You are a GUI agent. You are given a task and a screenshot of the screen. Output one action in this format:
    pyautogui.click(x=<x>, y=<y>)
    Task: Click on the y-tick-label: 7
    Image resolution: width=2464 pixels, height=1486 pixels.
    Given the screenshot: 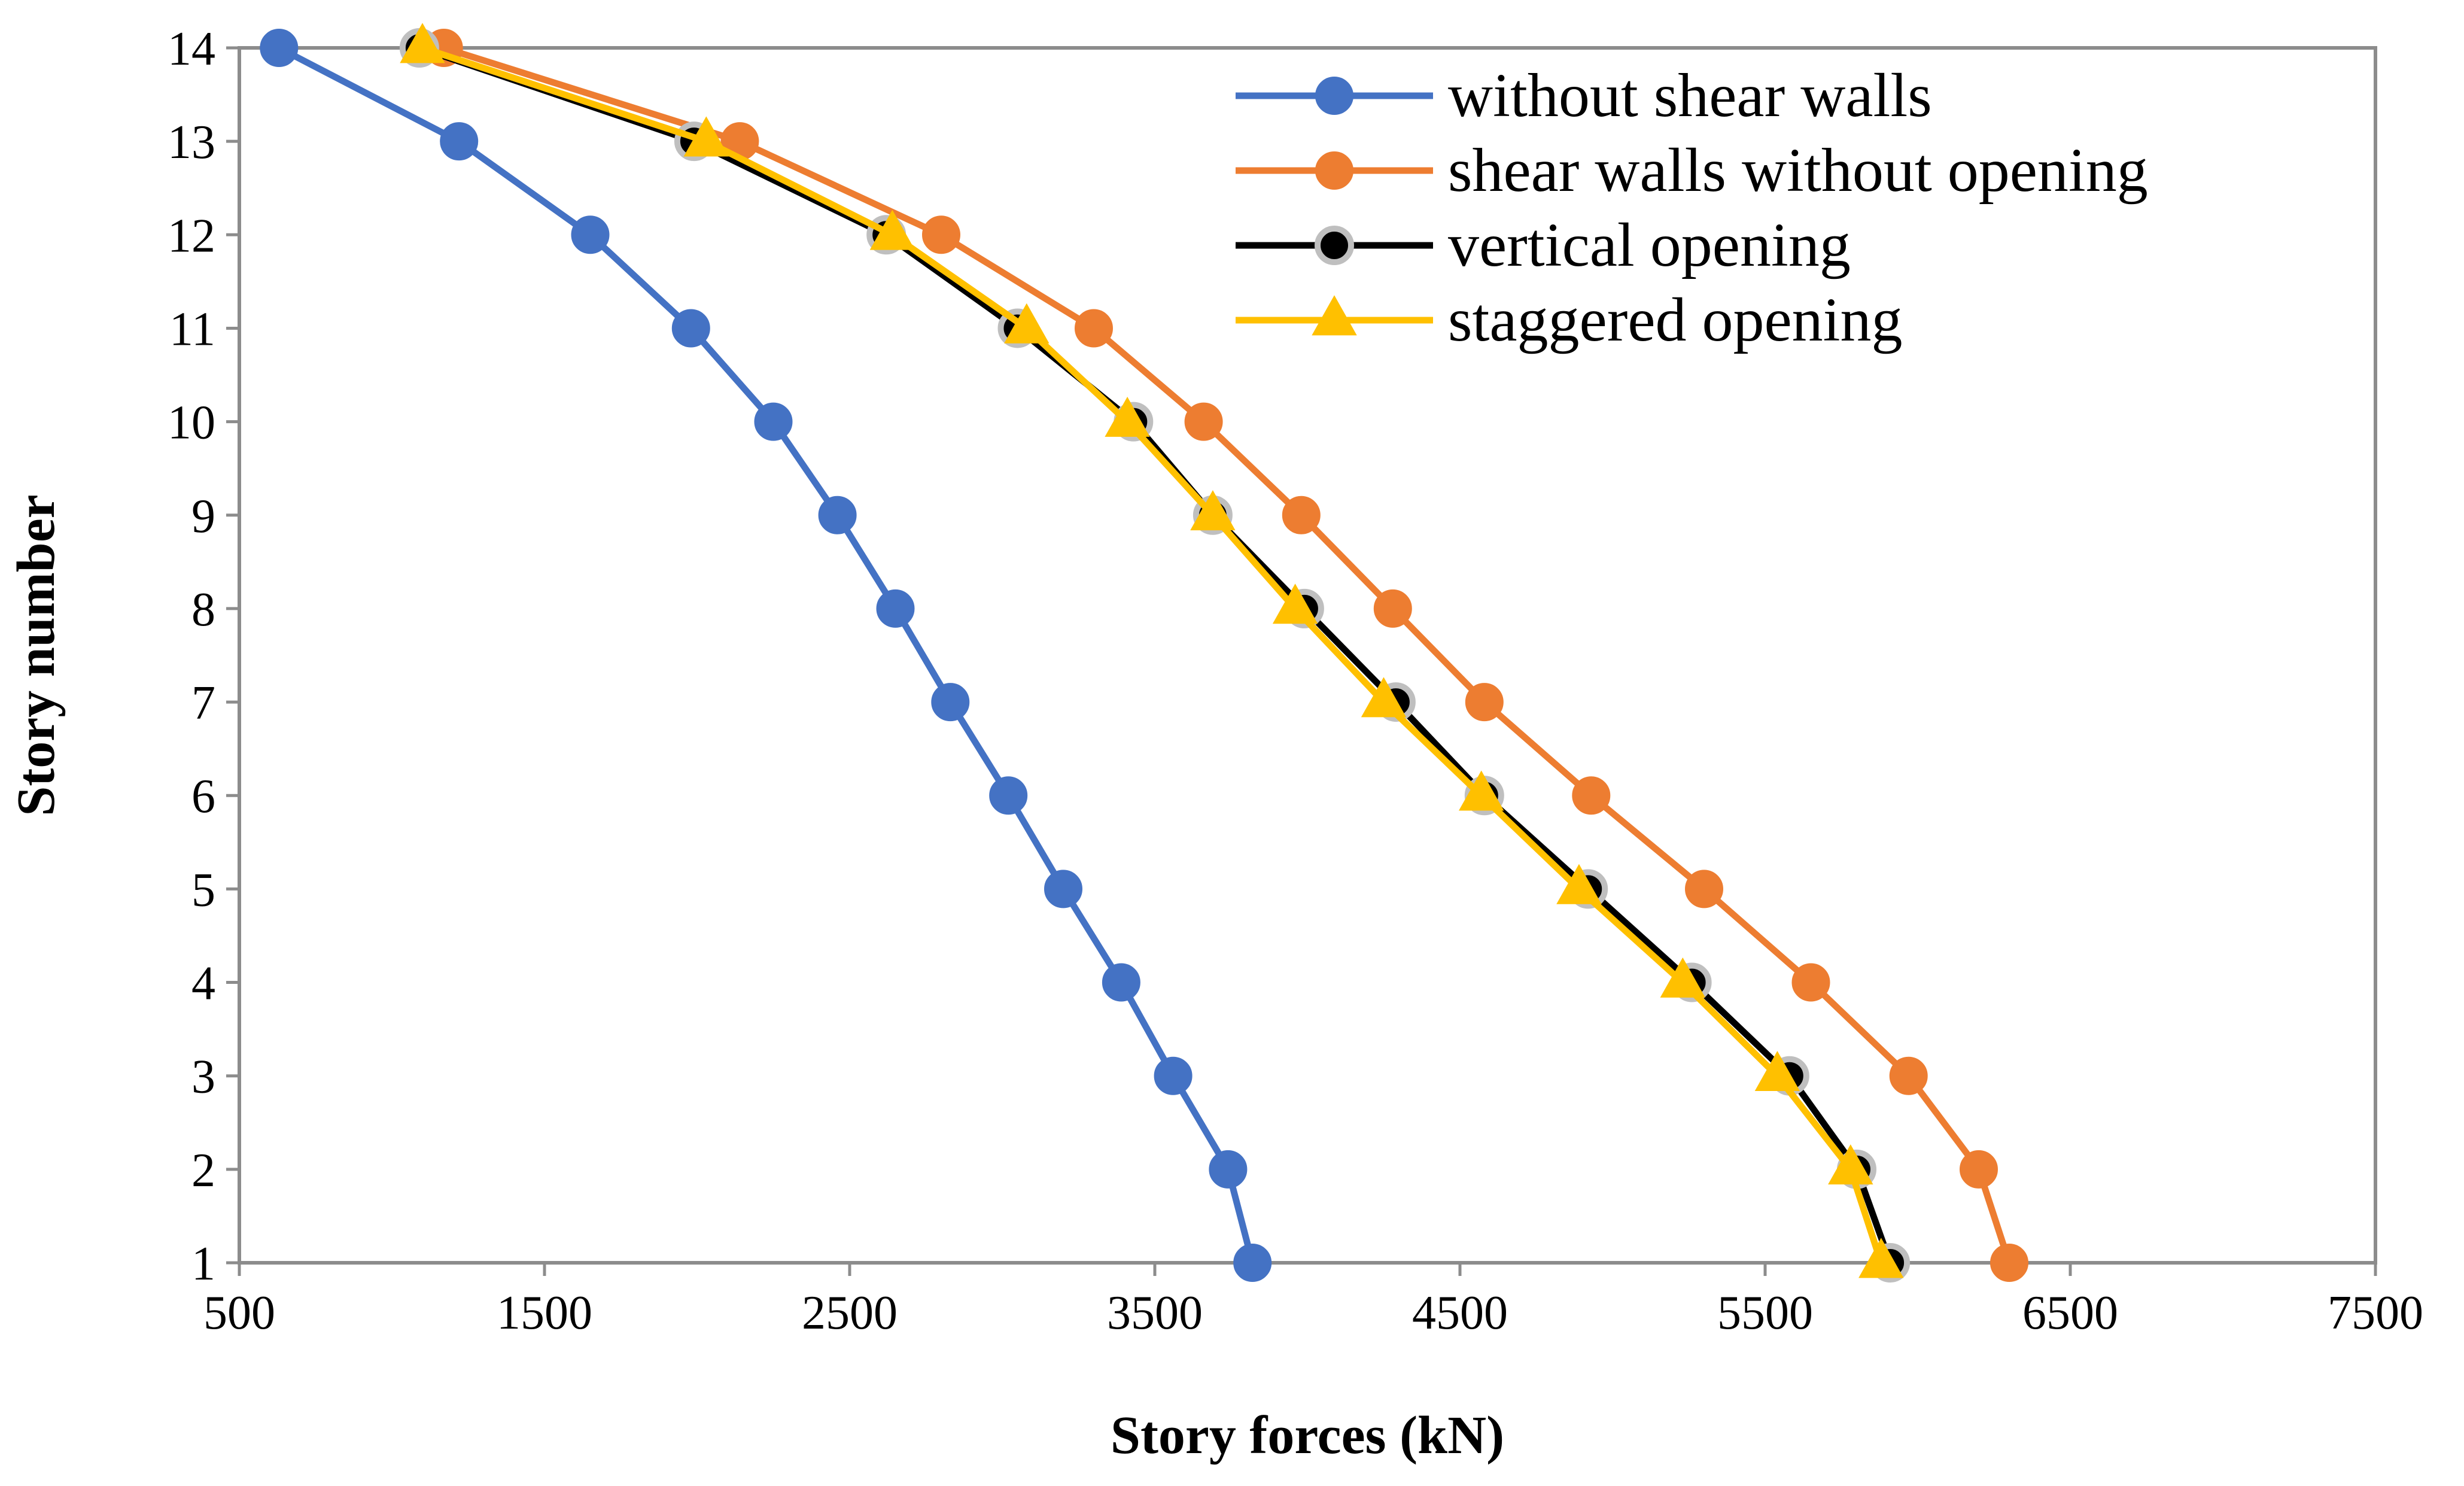 What is the action you would take?
    pyautogui.click(x=203, y=704)
    